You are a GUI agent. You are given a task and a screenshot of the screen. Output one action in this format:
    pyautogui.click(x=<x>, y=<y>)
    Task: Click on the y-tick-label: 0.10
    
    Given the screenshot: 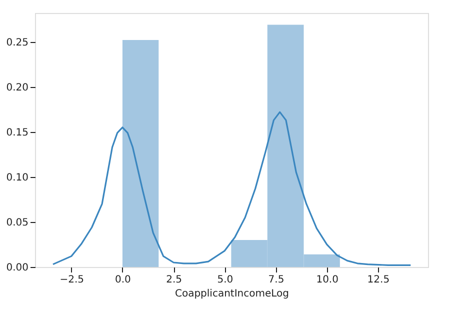 What is the action you would take?
    pyautogui.click(x=17, y=178)
    